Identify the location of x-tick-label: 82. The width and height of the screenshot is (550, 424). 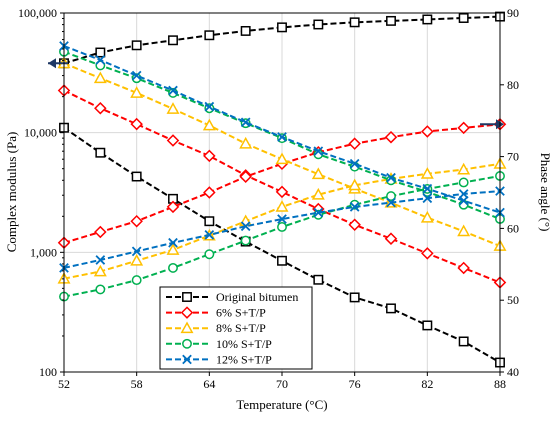
(427, 384).